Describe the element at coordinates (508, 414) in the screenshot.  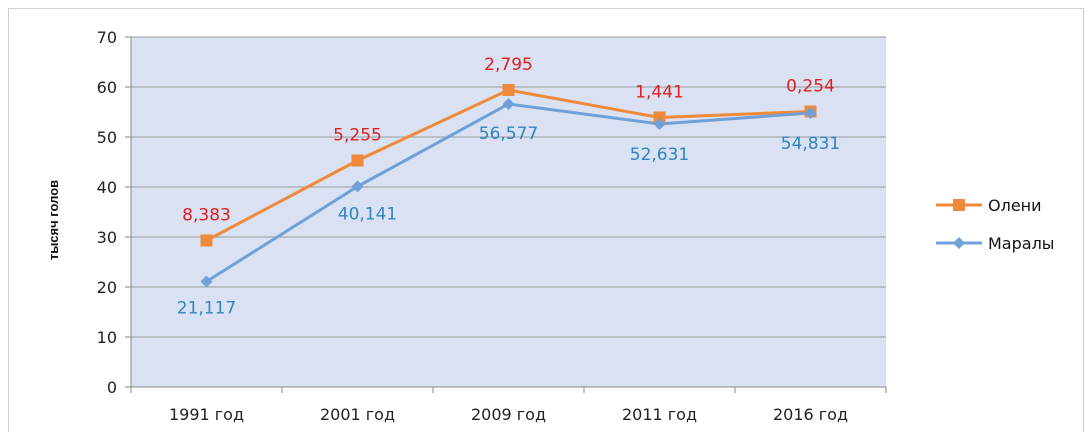
I see `x-tick-label: 2009 год` at that location.